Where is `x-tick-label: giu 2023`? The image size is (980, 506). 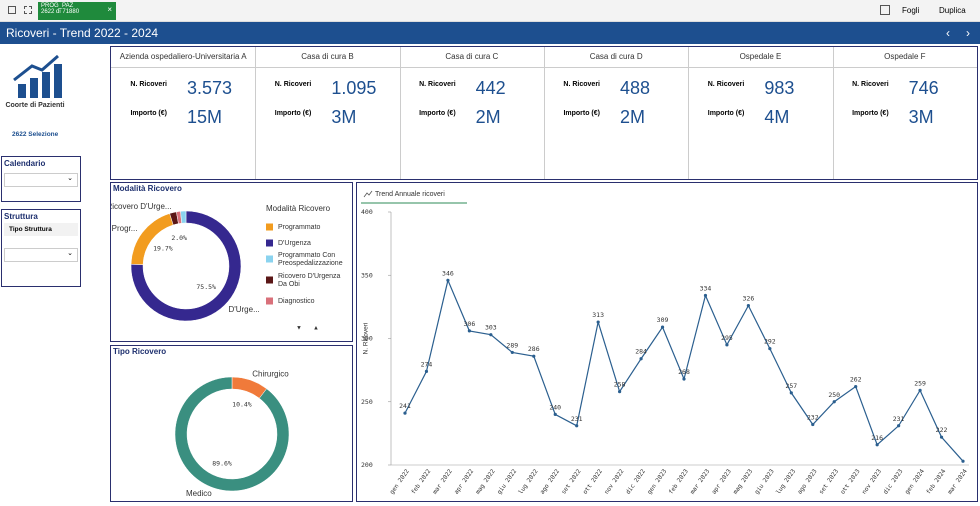 x-tick-label: giu 2023 is located at coordinates (764, 482).